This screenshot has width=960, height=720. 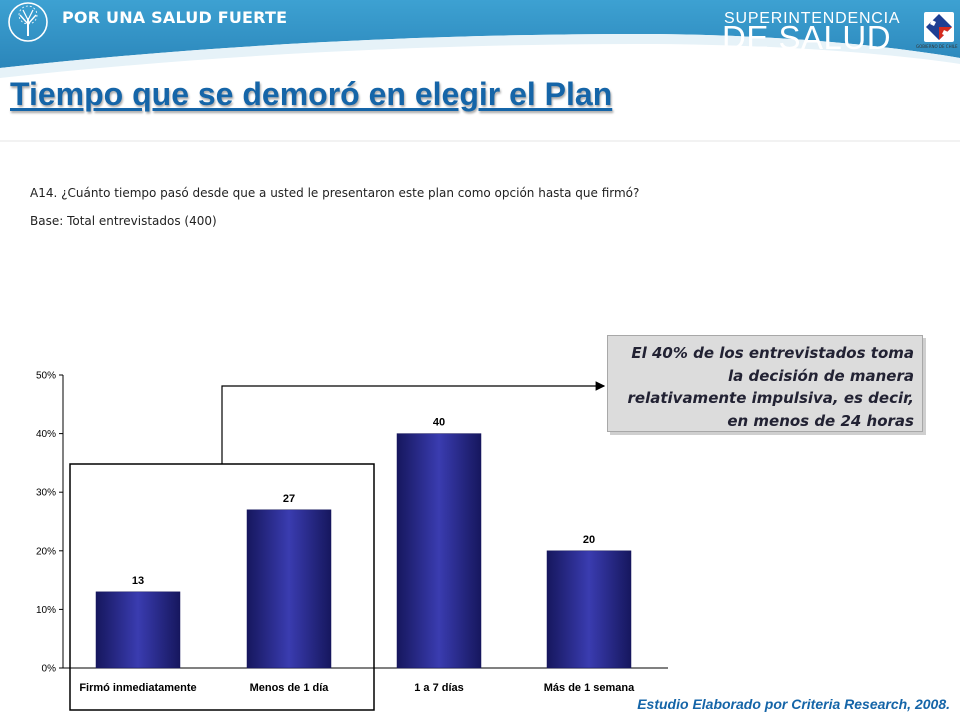 I want to click on y-tick-label: 10%, so click(x=46, y=610).